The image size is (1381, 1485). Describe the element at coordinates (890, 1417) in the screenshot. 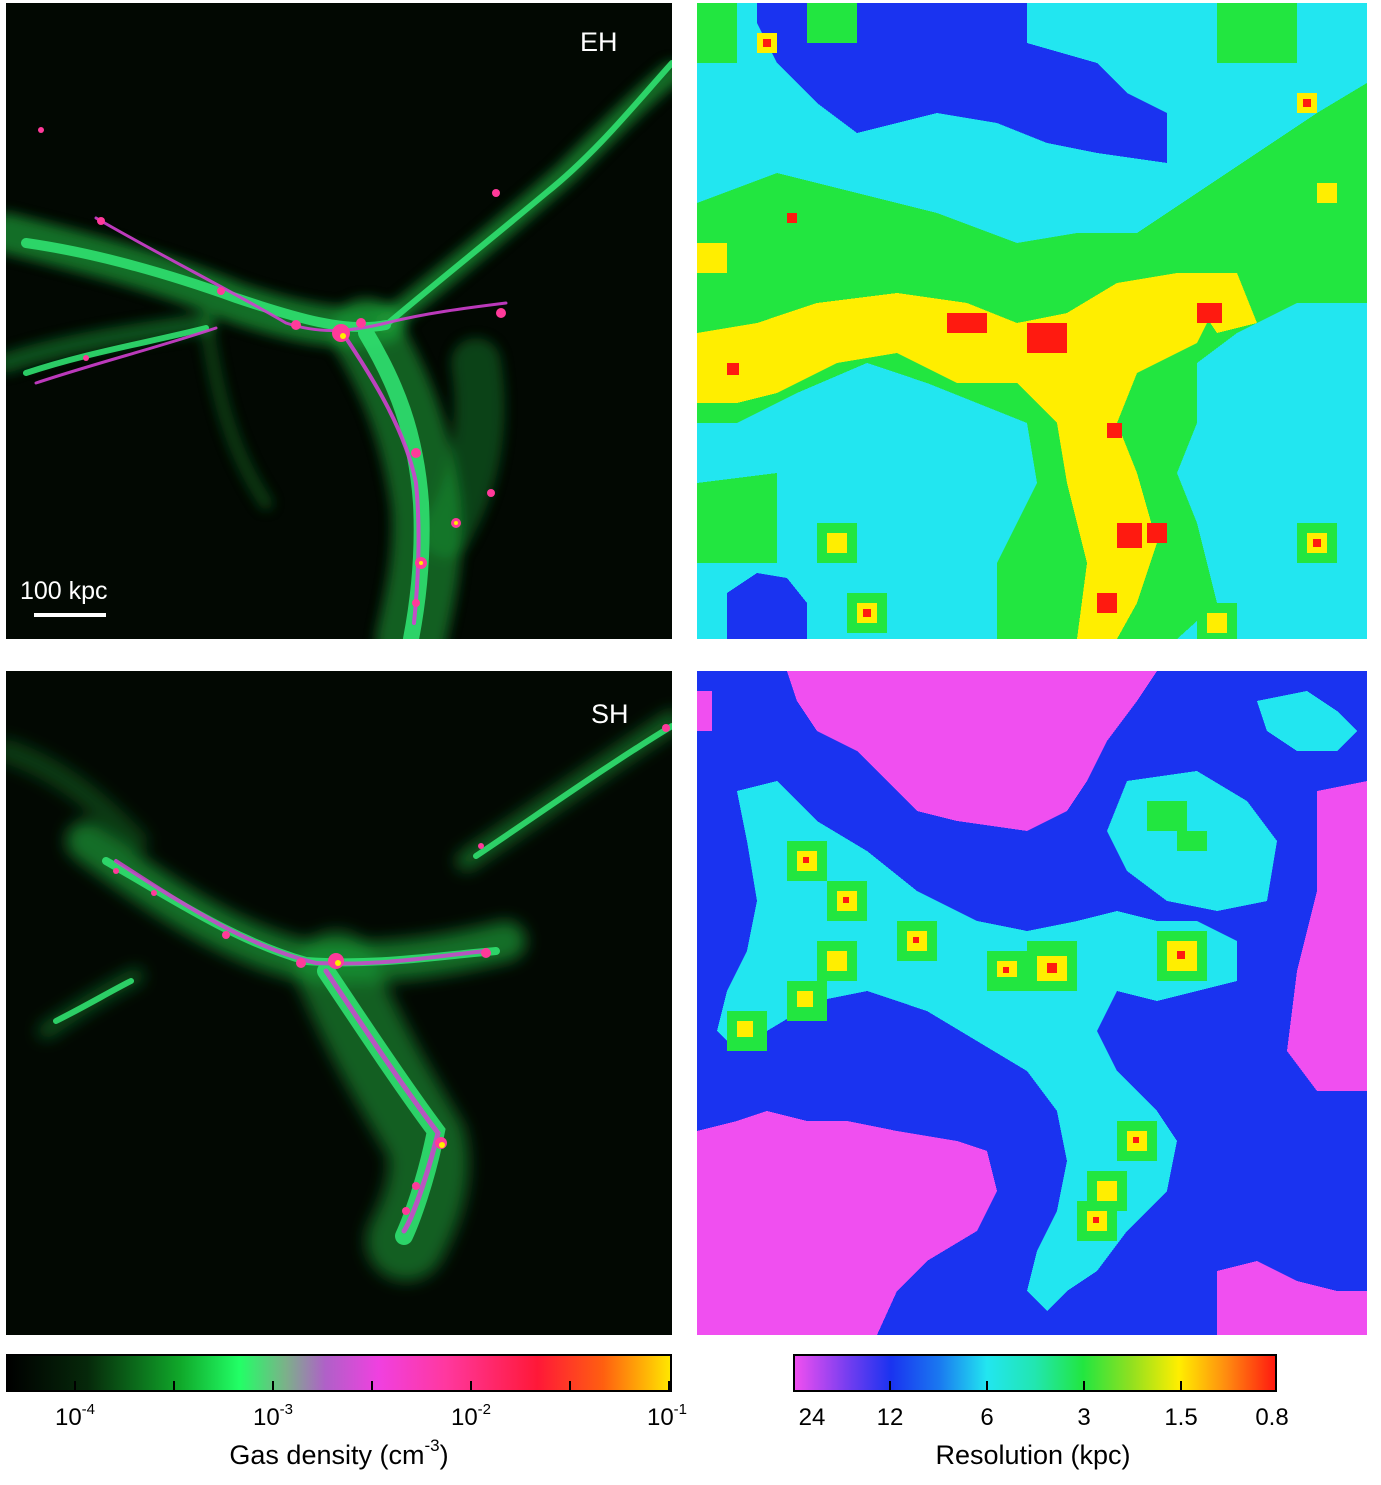

I see `resolution-tick-label: 12` at that location.